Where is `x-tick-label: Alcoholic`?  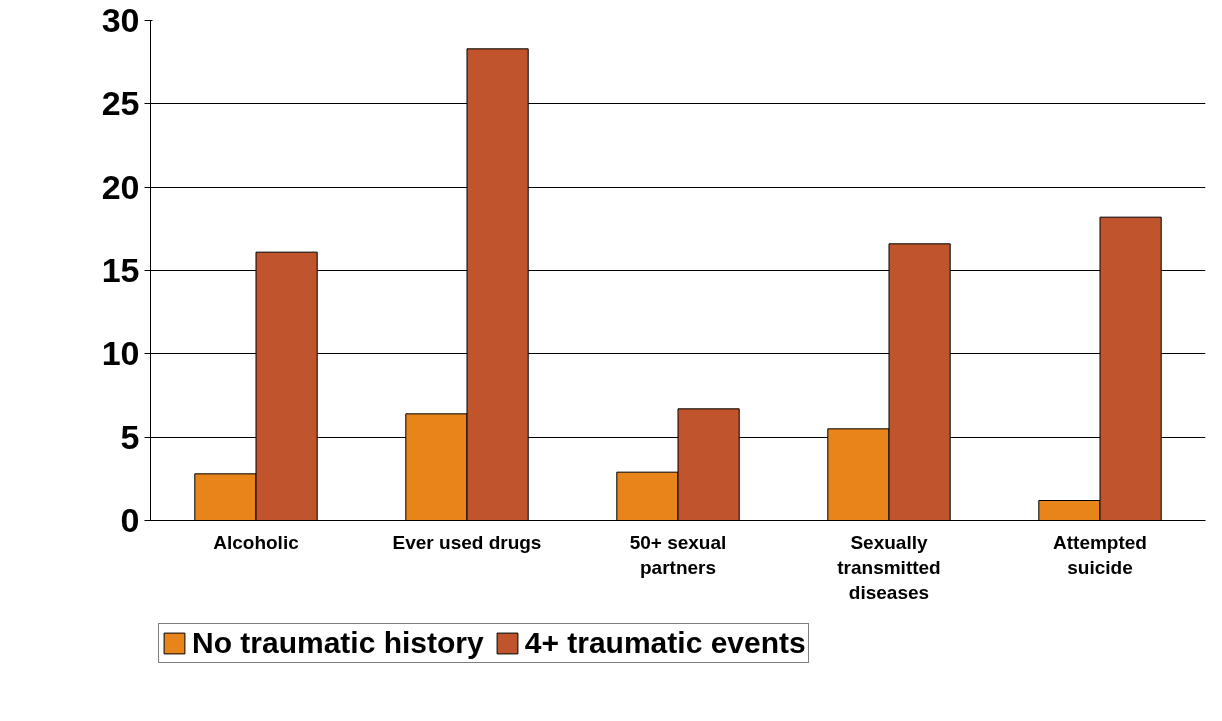 x-tick-label: Alcoholic is located at coordinates (256, 542).